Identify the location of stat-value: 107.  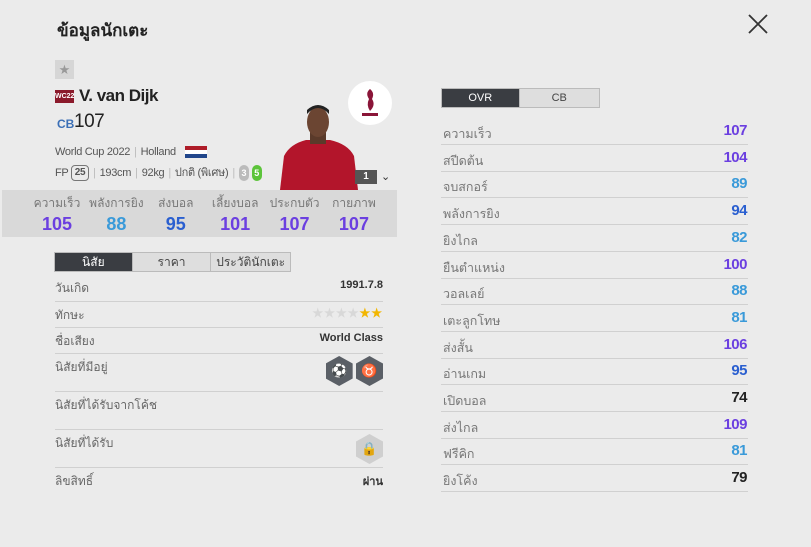
(735, 130).